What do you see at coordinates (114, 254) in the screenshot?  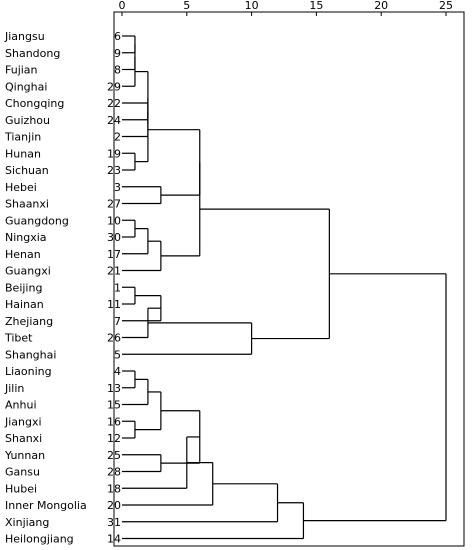 I see `leaf-case-number: 17` at bounding box center [114, 254].